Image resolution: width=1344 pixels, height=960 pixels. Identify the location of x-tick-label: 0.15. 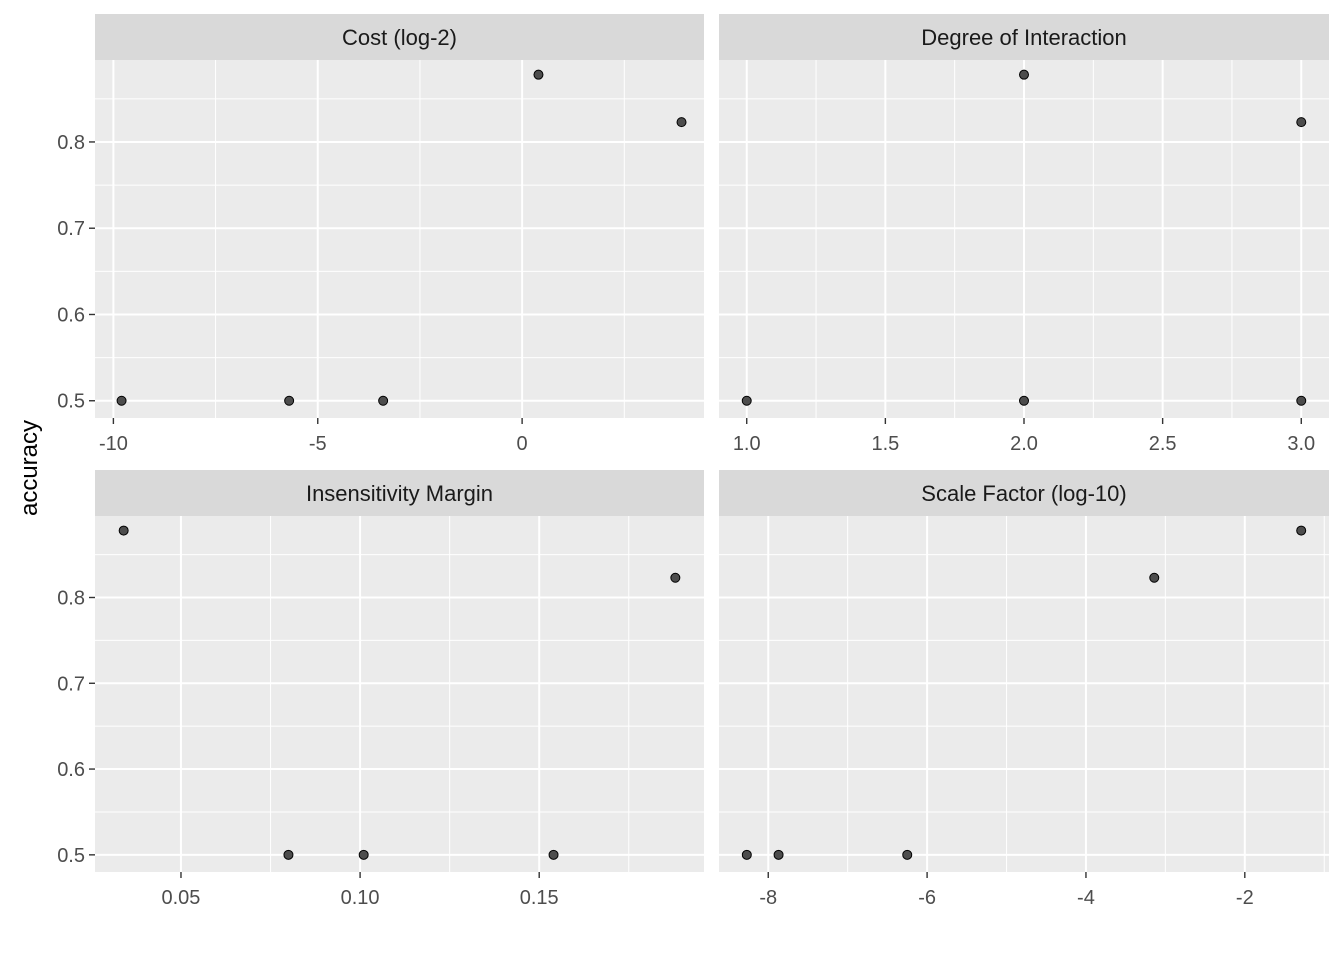
(539, 898).